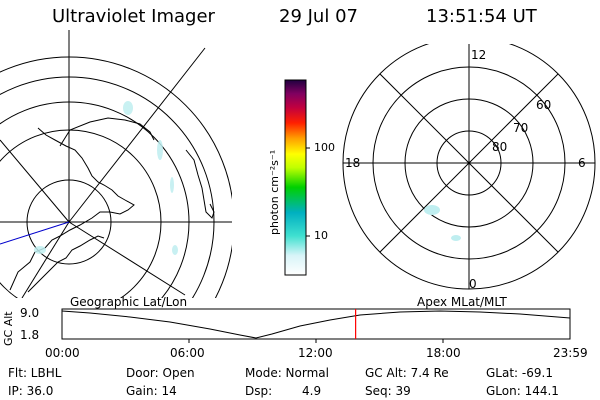 The height and width of the screenshot is (400, 600). Describe the element at coordinates (187, 353) in the screenshot. I see `time-tick-0600: 06:00` at that location.